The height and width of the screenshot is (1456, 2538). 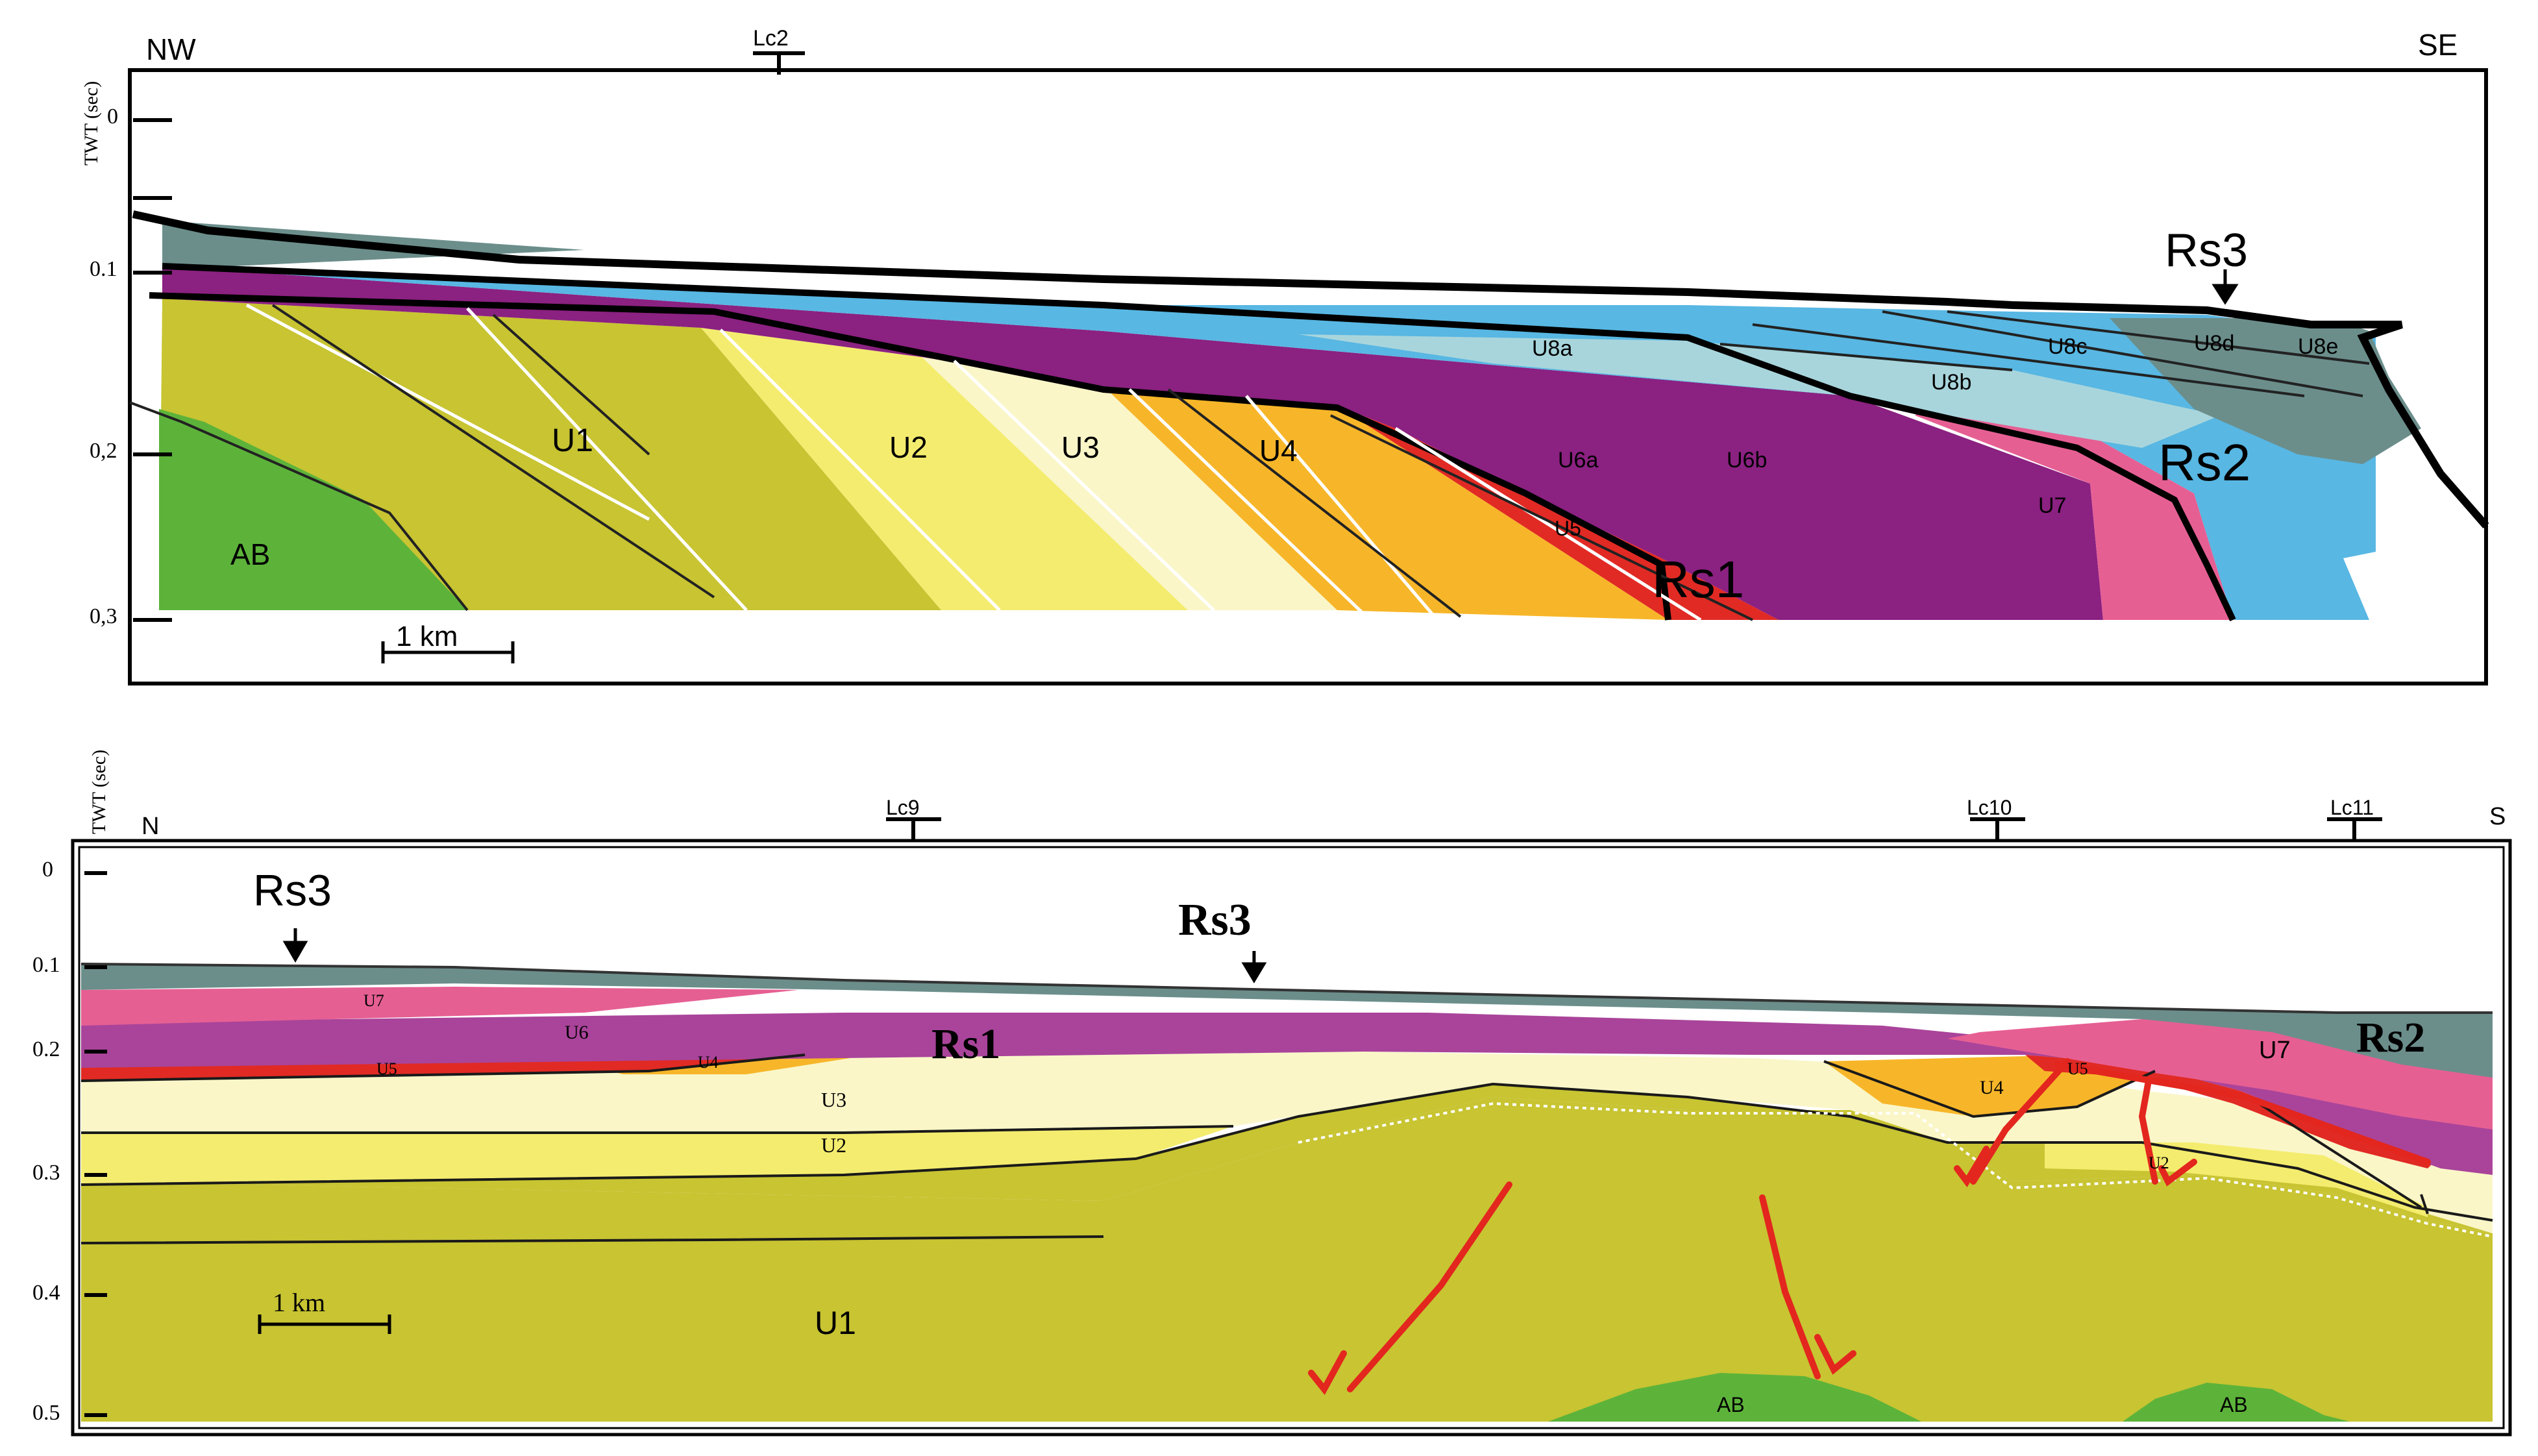 What do you see at coordinates (91, 123) in the screenshot?
I see `top-axis-label: TWT (sec)` at bounding box center [91, 123].